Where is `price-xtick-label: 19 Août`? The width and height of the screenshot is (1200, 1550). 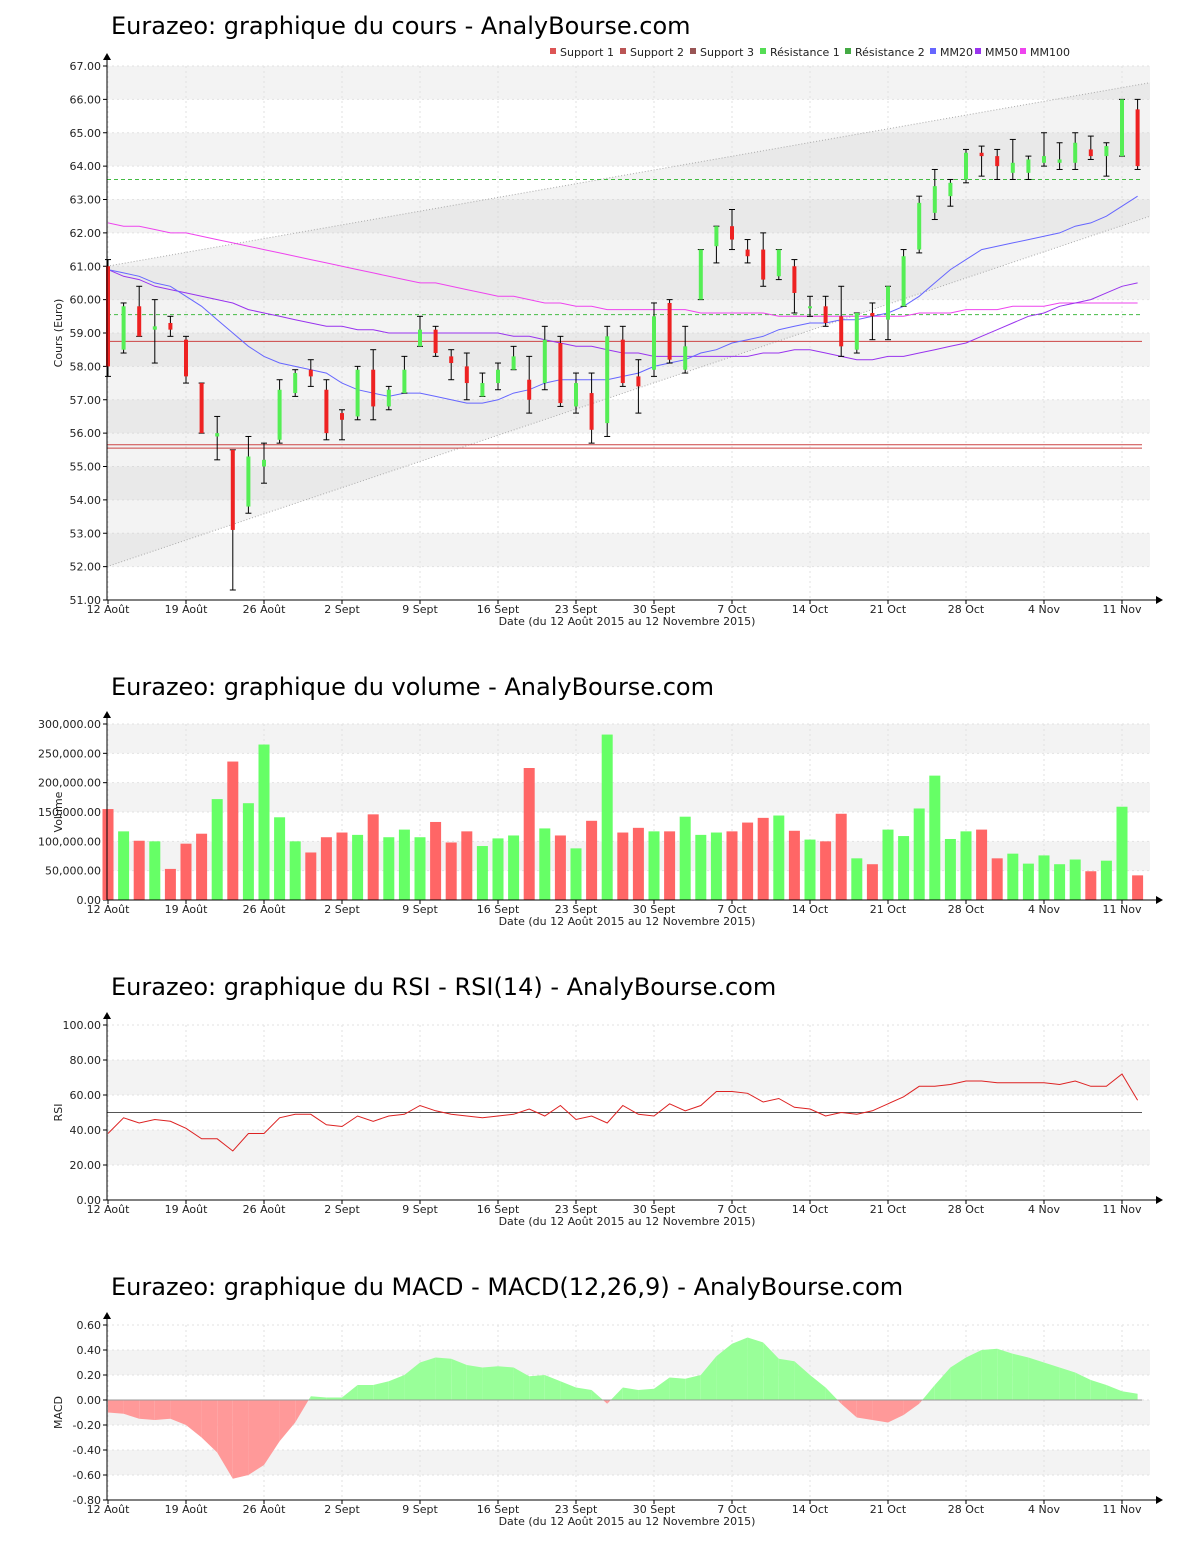
price-xtick-label: 19 Août is located at coordinates (187, 609).